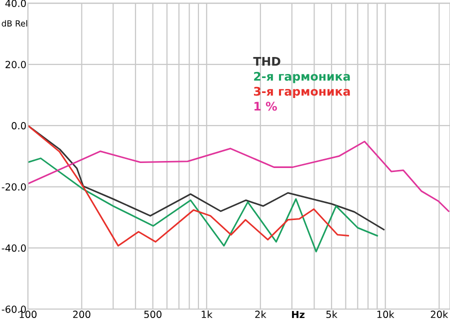 The image size is (450, 322). What do you see at coordinates (260, 314) in the screenshot?
I see `x-tick-label: 2k` at bounding box center [260, 314].